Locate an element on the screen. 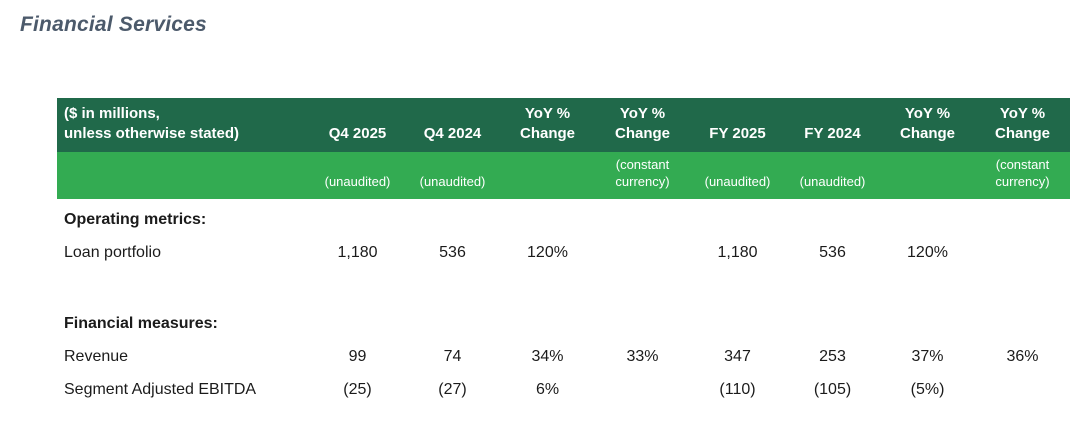 The height and width of the screenshot is (443, 1080). subheader-empty is located at coordinates (183, 175).